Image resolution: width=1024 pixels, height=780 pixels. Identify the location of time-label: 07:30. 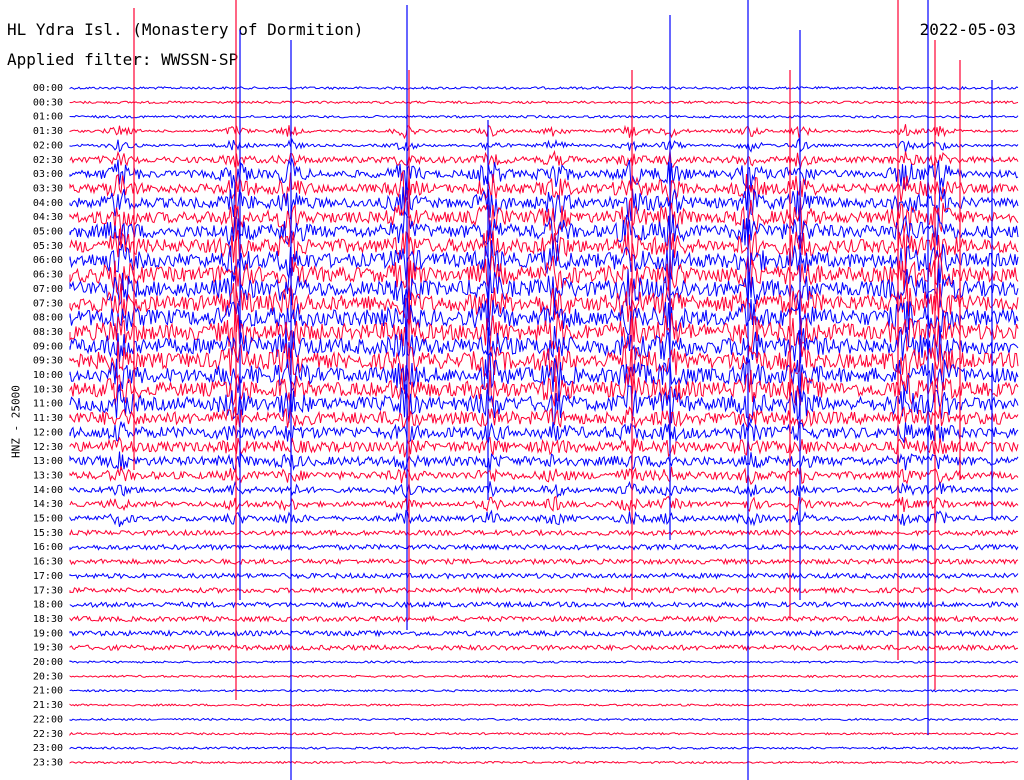
(48, 303).